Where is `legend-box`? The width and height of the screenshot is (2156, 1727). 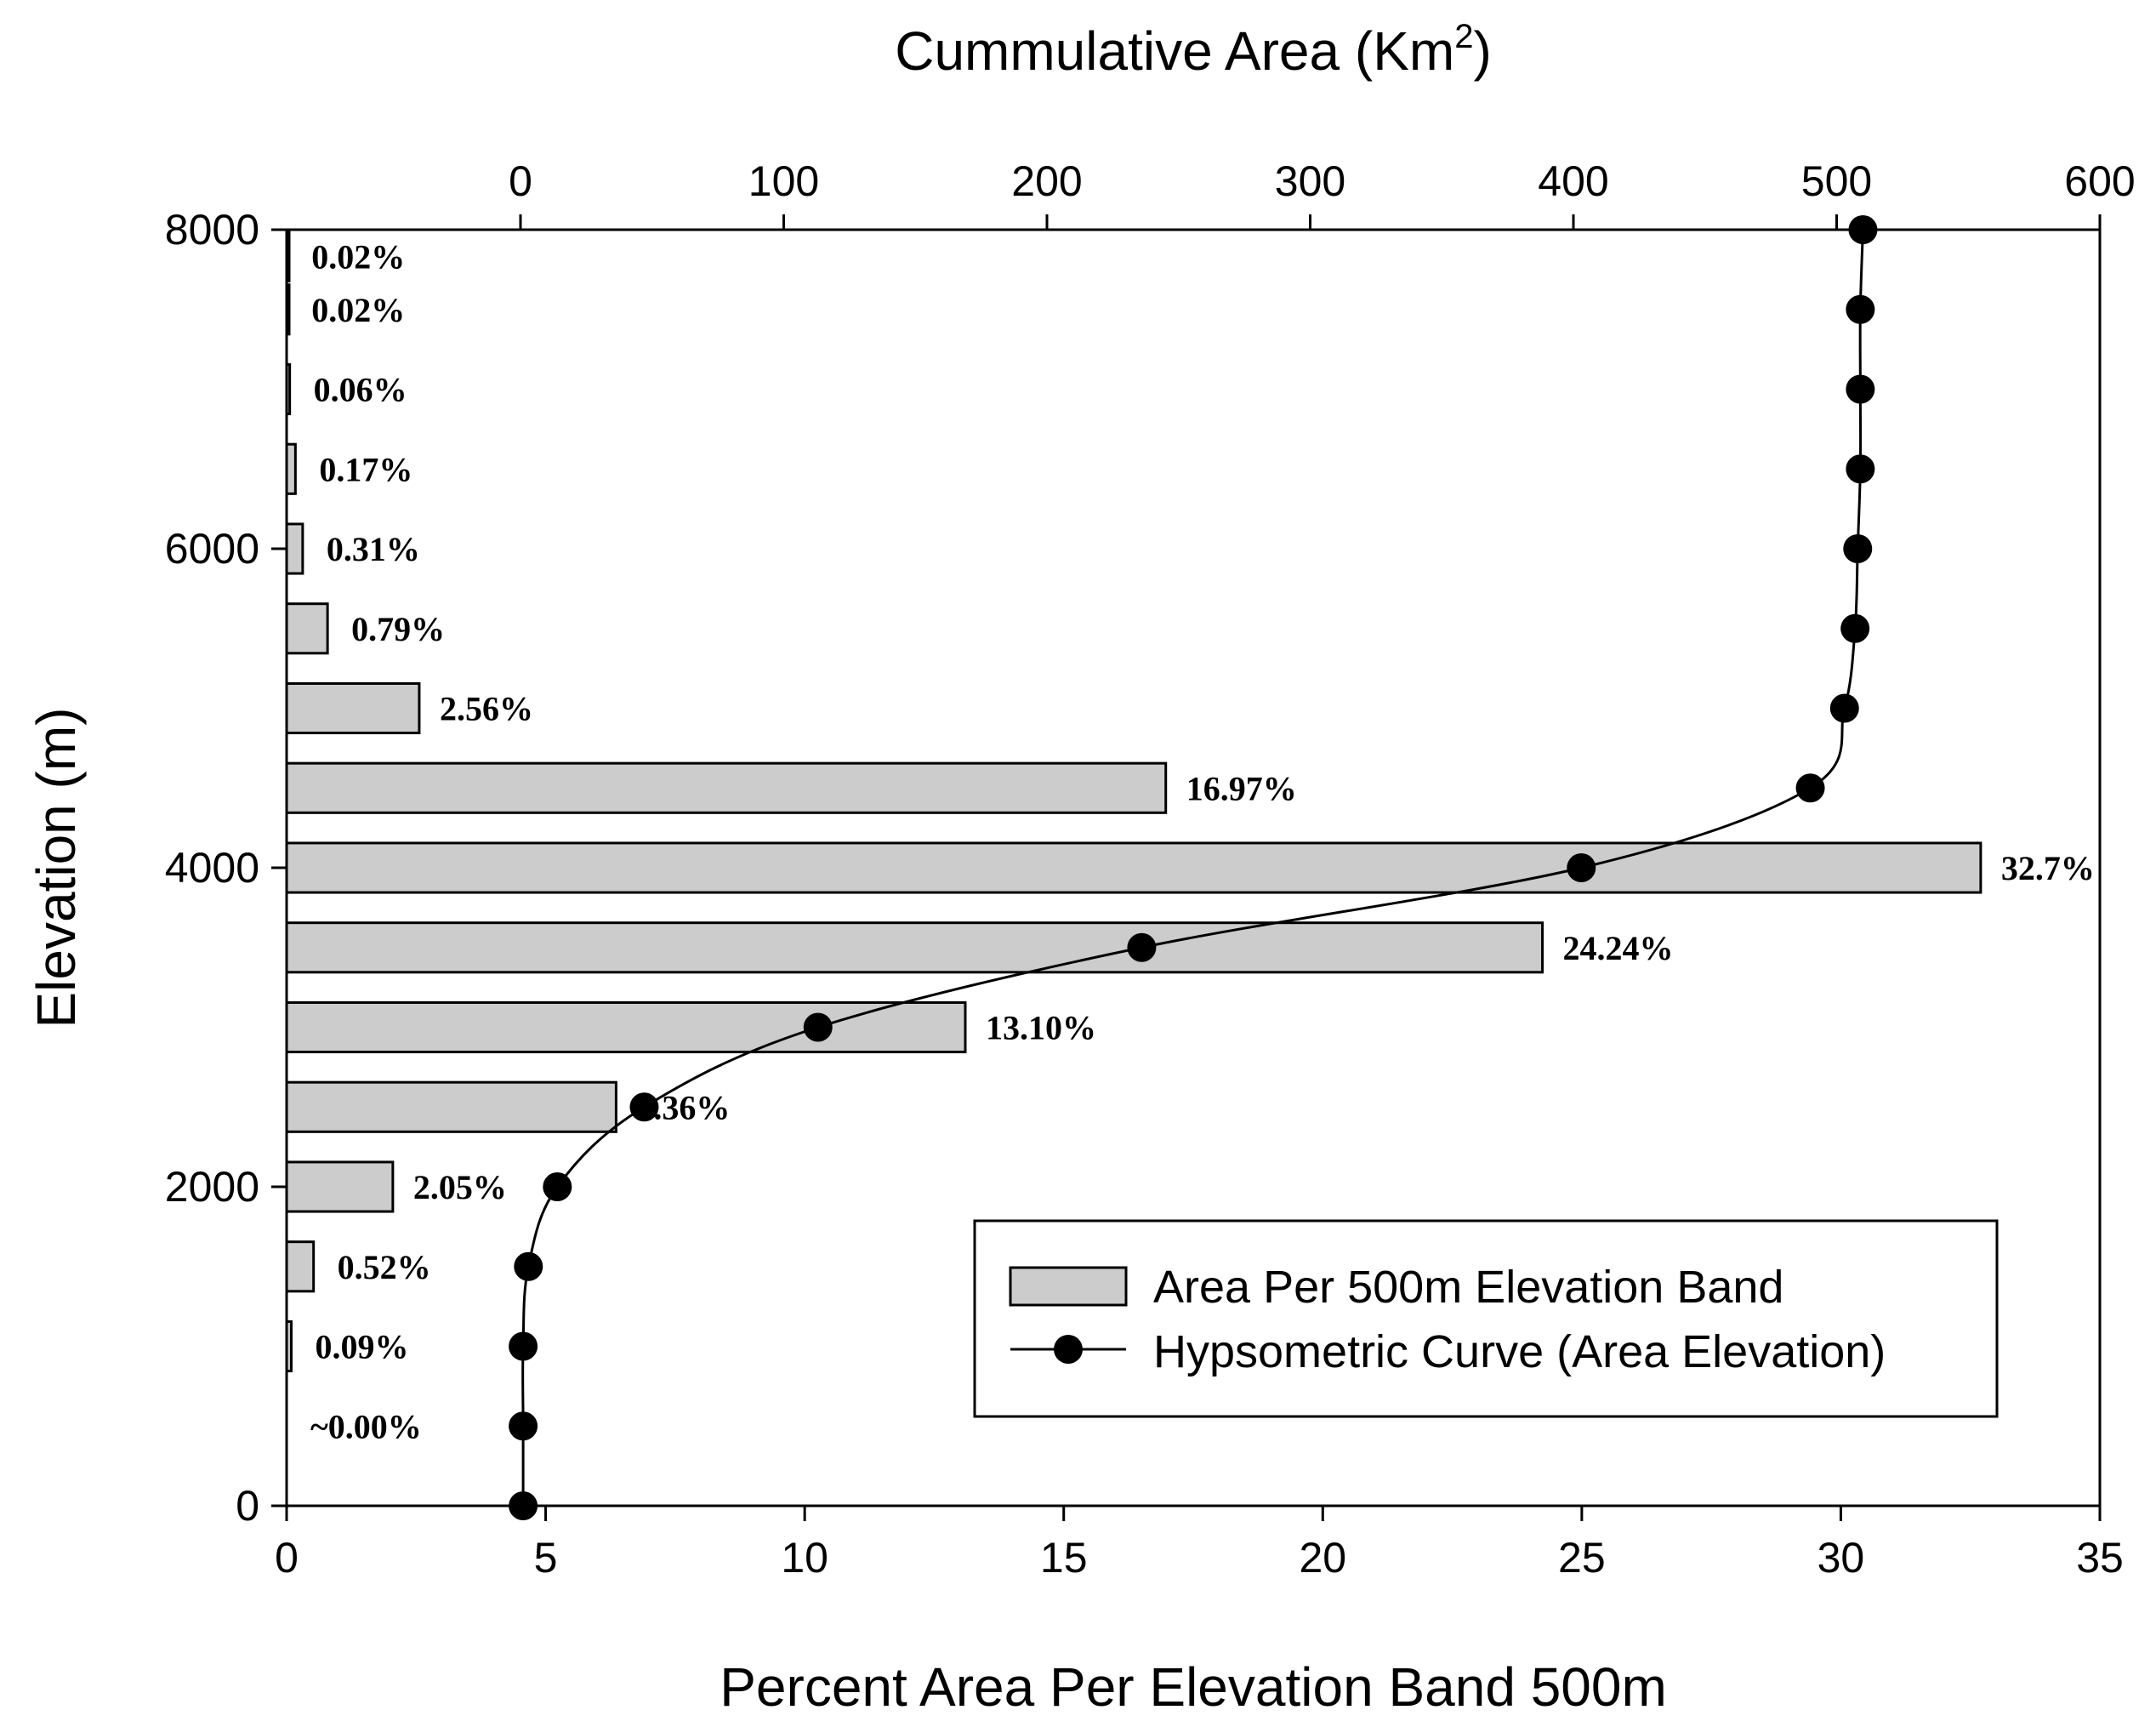 legend-box is located at coordinates (1486, 1318).